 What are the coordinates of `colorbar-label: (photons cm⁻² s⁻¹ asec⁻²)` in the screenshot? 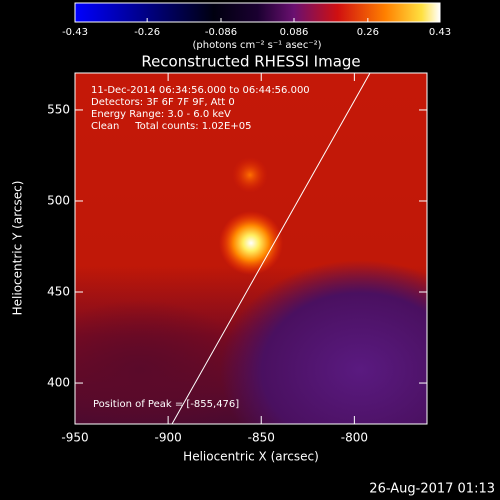 It's located at (256, 45).